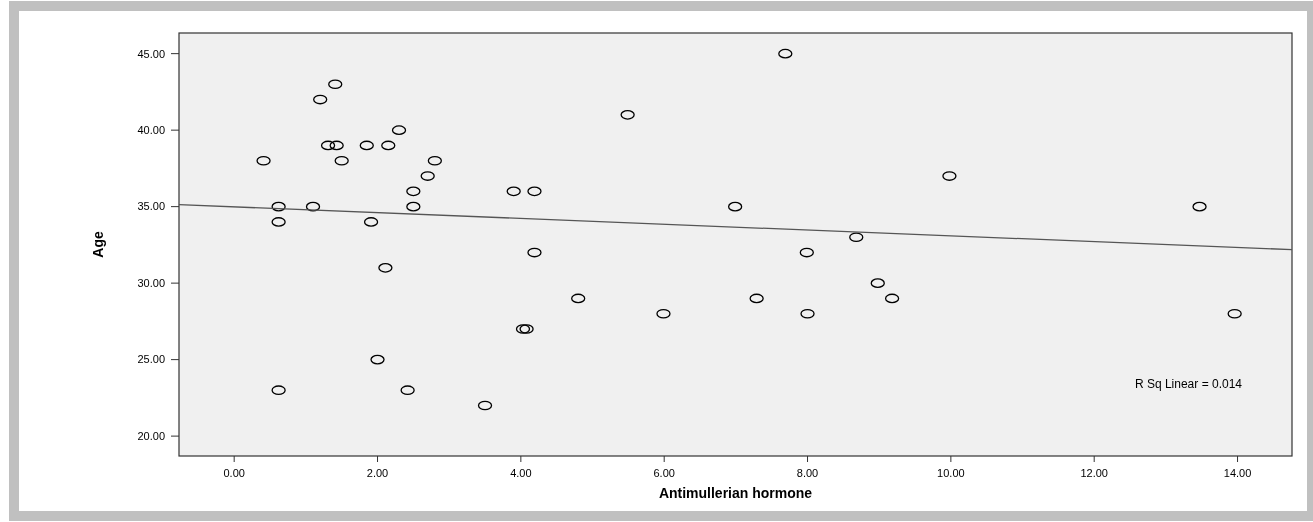 Image resolution: width=1313 pixels, height=522 pixels. I want to click on y-axis-title: Age, so click(98, 244).